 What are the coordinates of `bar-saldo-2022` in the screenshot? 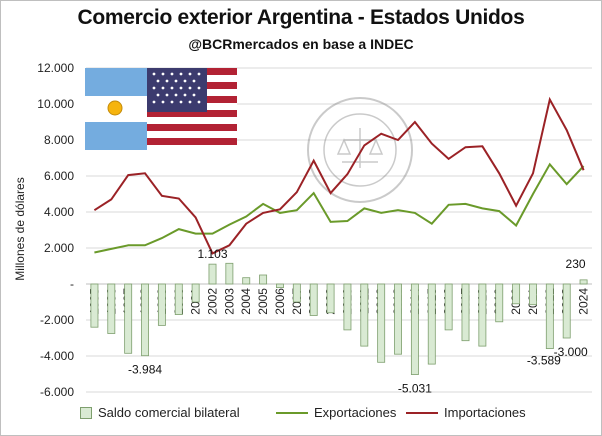 It's located at (549, 316).